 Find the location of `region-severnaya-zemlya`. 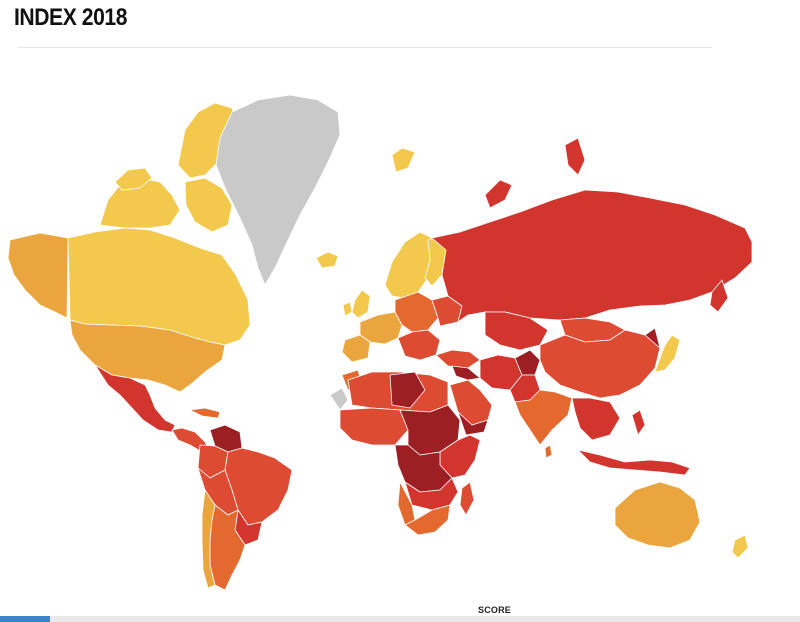

region-severnaya-zemlya is located at coordinates (575, 156).